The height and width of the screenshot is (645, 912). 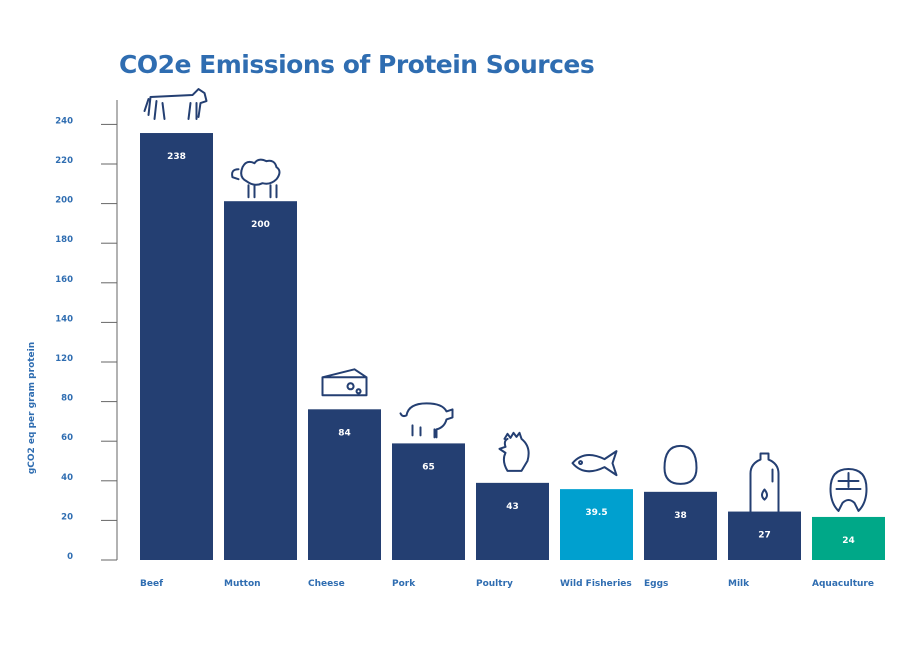 What do you see at coordinates (64, 280) in the screenshot?
I see `y-tick-label: 160` at bounding box center [64, 280].